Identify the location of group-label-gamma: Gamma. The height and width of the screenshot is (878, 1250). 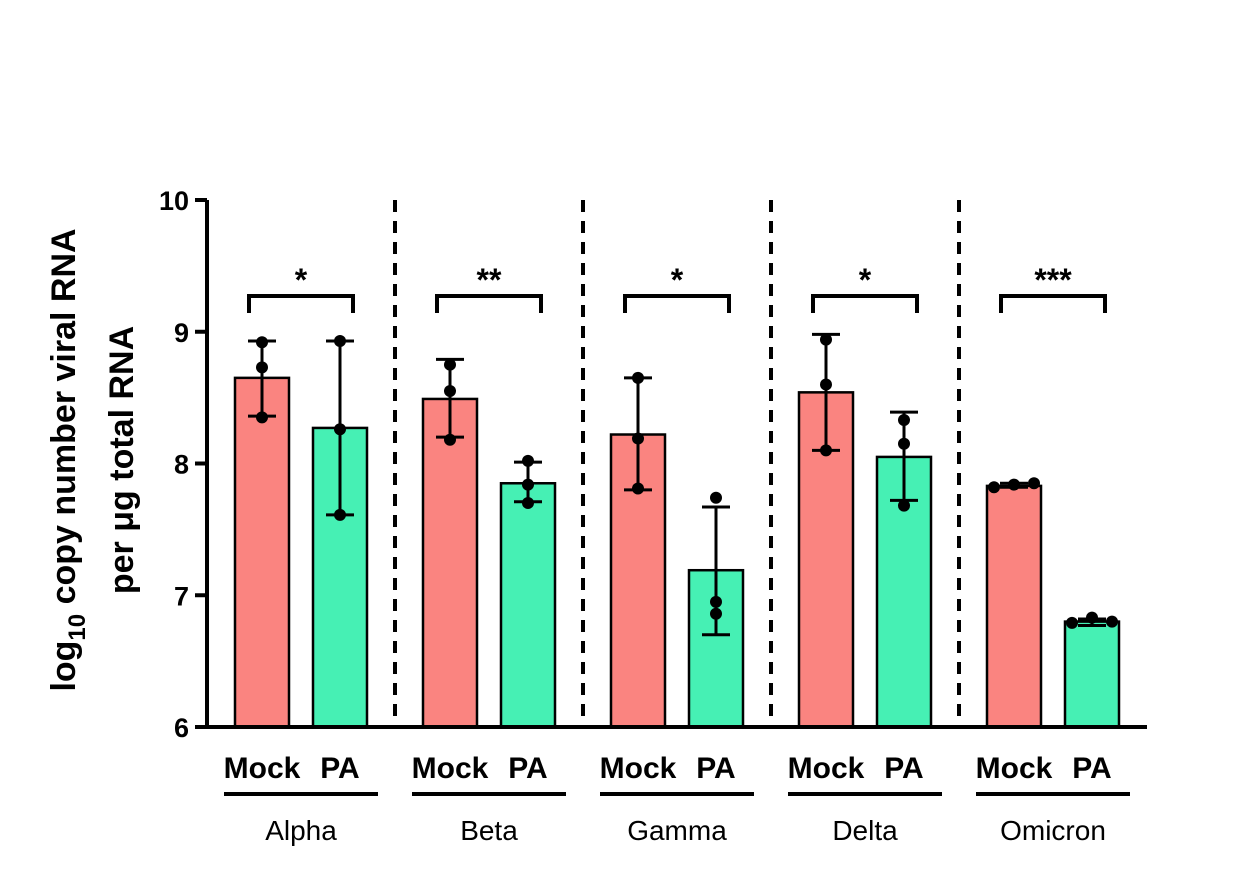
(677, 830).